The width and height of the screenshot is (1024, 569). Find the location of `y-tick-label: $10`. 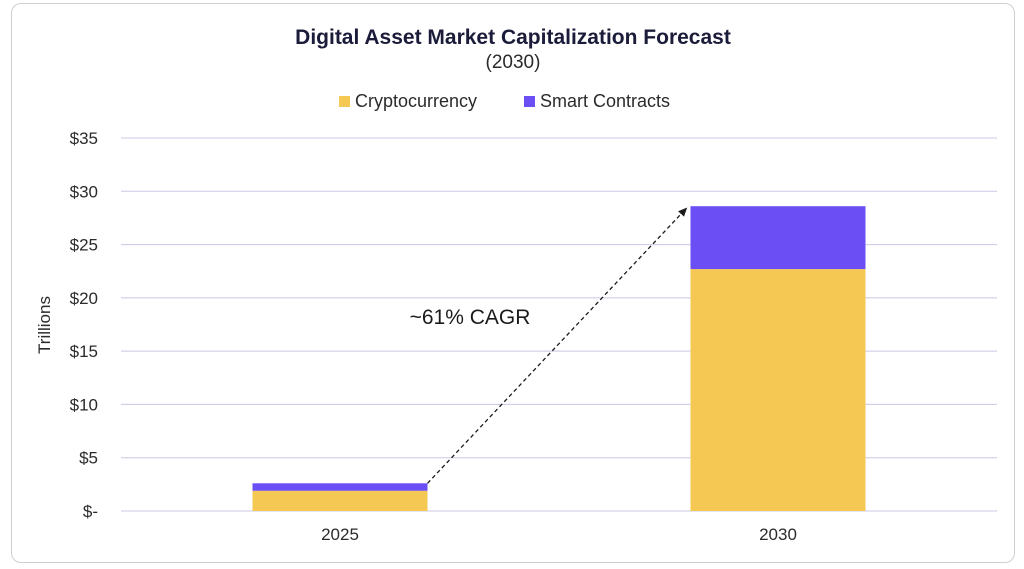

y-tick-label: $10 is located at coordinates (84, 404).